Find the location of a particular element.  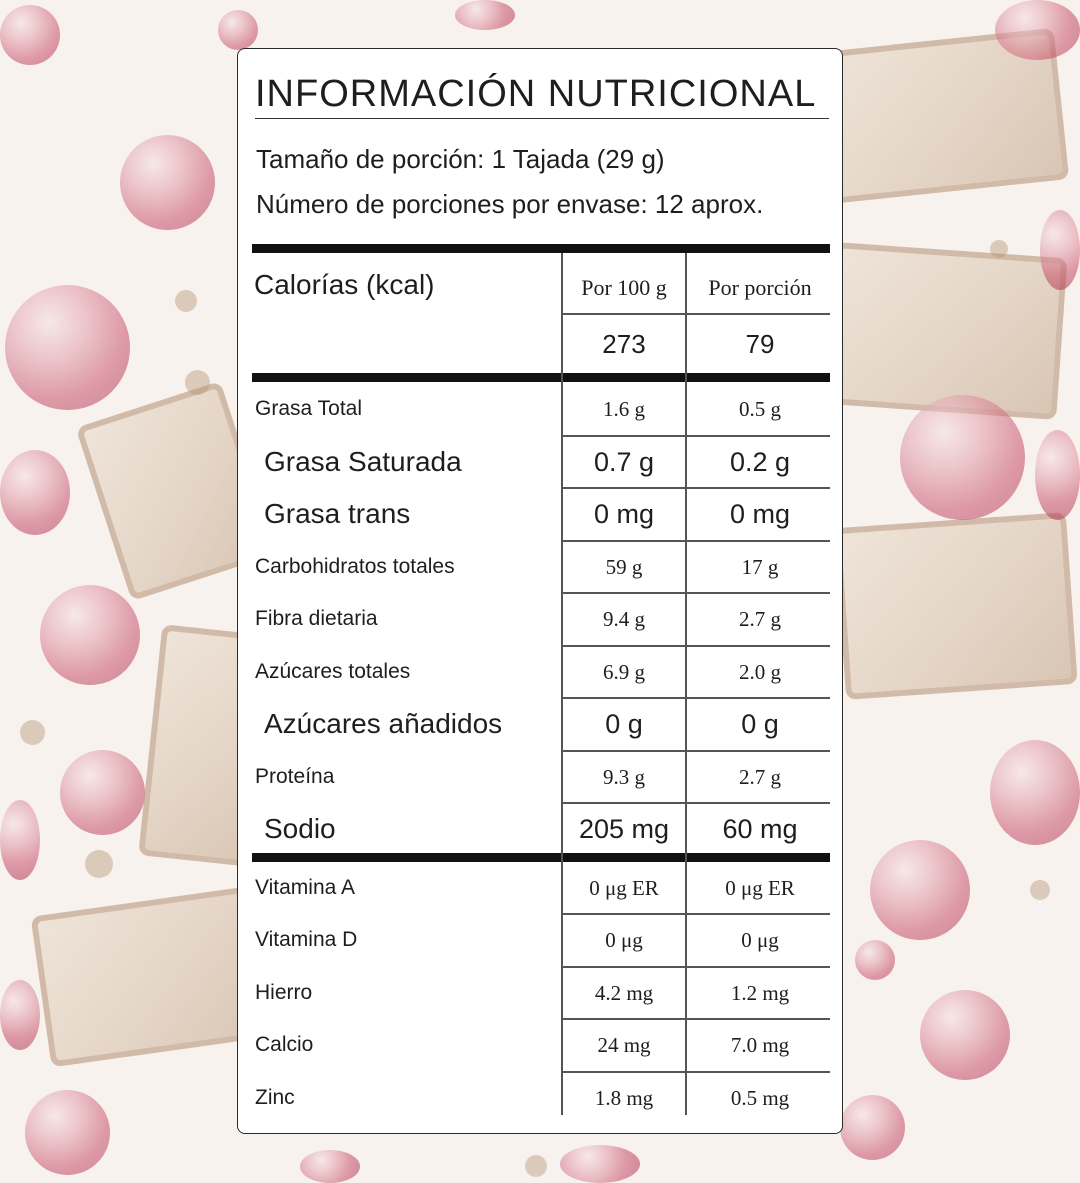

nutrient-row: Calcio 24 mg 7.0 mg is located at coordinates (541, 1045).